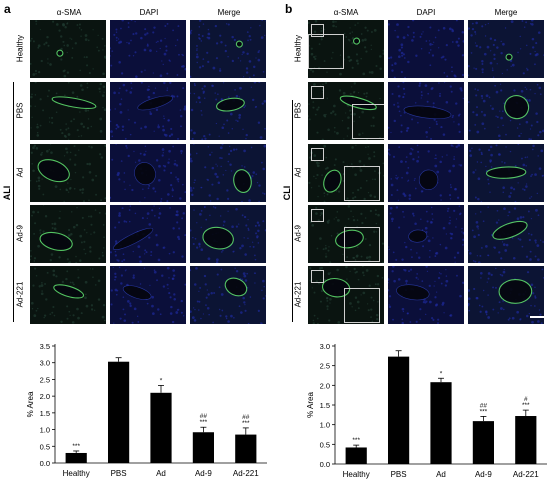  Describe the element at coordinates (149, 12) in the screenshot. I see `panel-a-col-dapi: DAPI` at that location.